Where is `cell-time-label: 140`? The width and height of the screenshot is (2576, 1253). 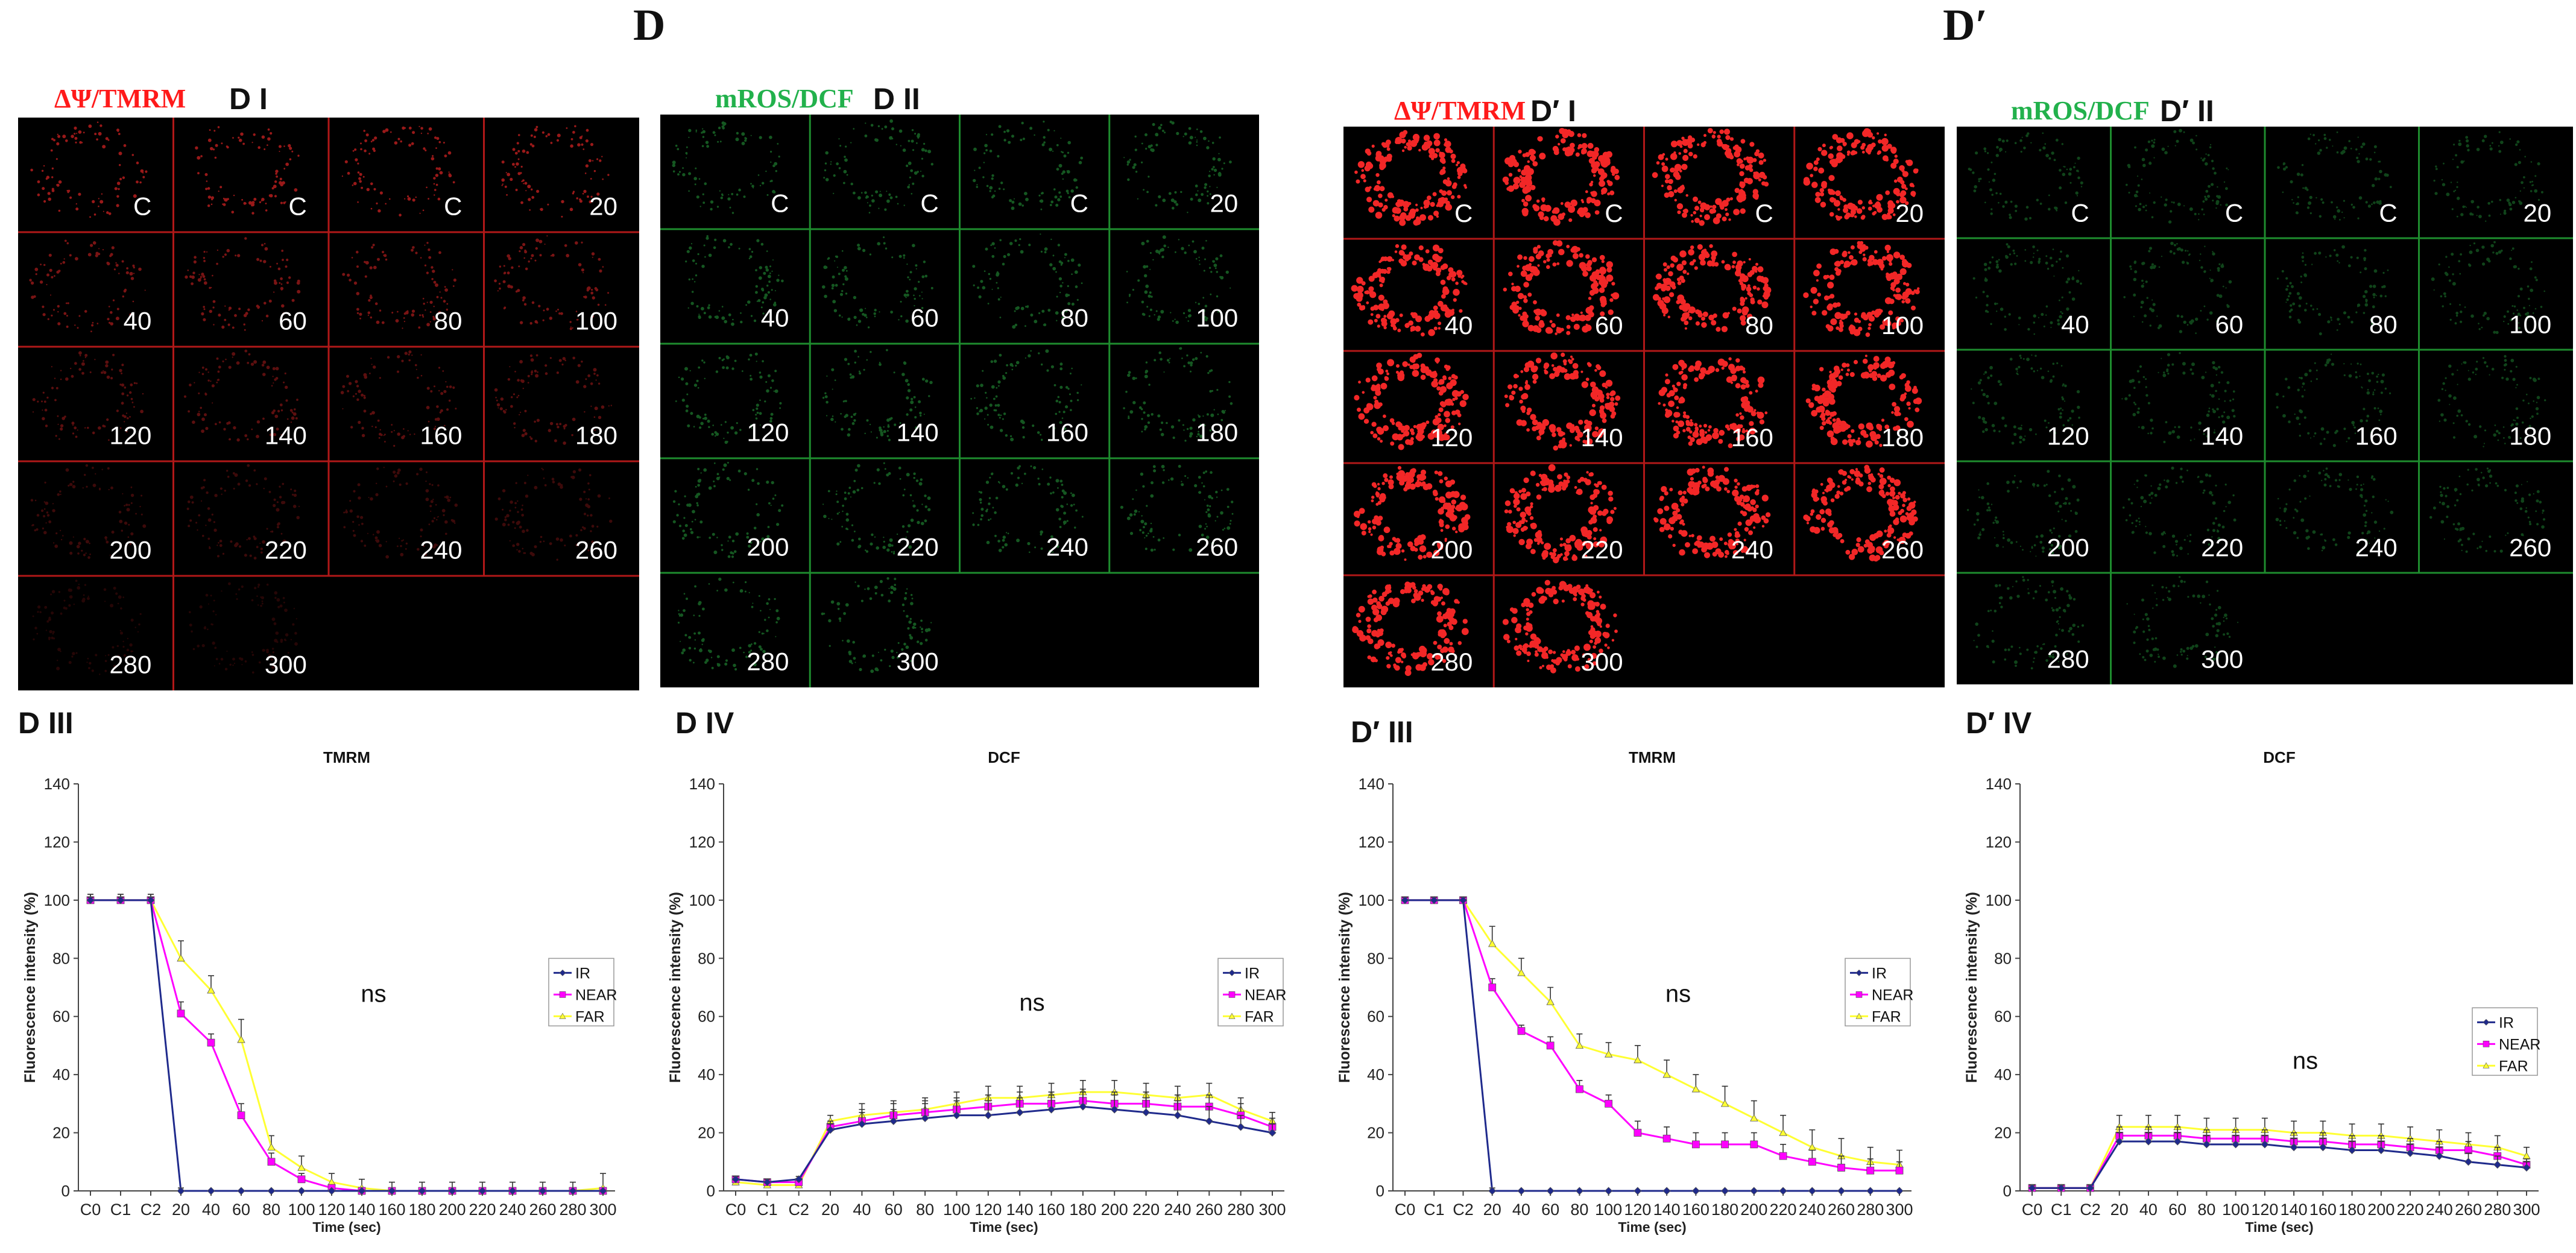 cell-time-label: 140 is located at coordinates (286, 435).